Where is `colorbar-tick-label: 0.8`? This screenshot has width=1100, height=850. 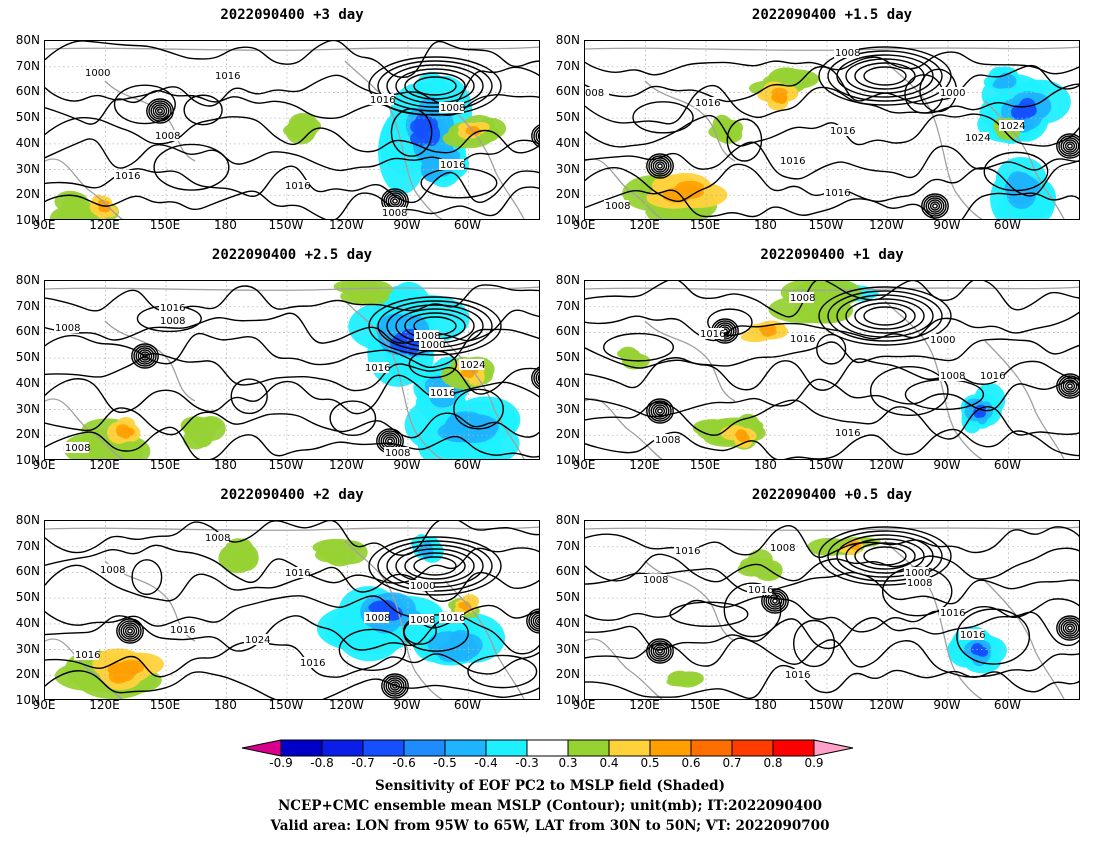 colorbar-tick-label: 0.8 is located at coordinates (773, 763).